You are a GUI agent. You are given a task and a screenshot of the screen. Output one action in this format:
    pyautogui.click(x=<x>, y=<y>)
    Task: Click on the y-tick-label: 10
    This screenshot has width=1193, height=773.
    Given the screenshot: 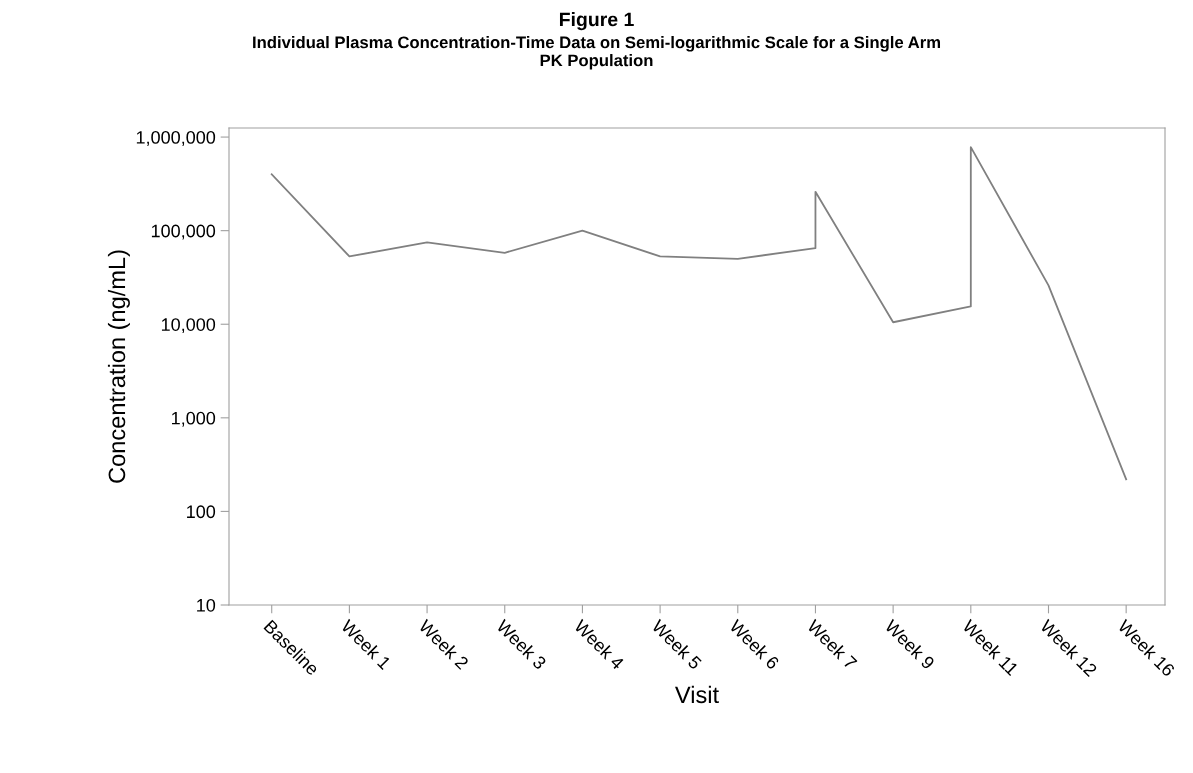 What is the action you would take?
    pyautogui.click(x=206, y=605)
    